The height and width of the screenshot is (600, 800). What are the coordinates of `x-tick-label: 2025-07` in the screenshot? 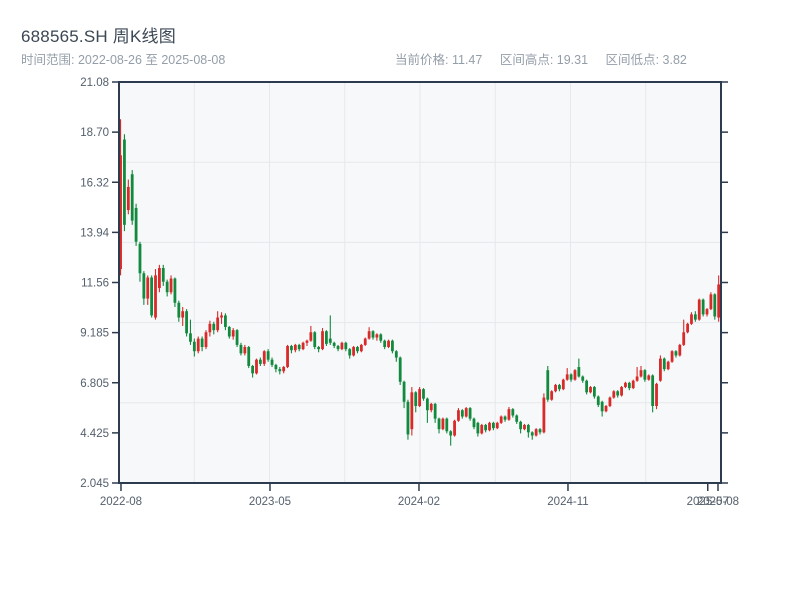 It's located at (708, 502).